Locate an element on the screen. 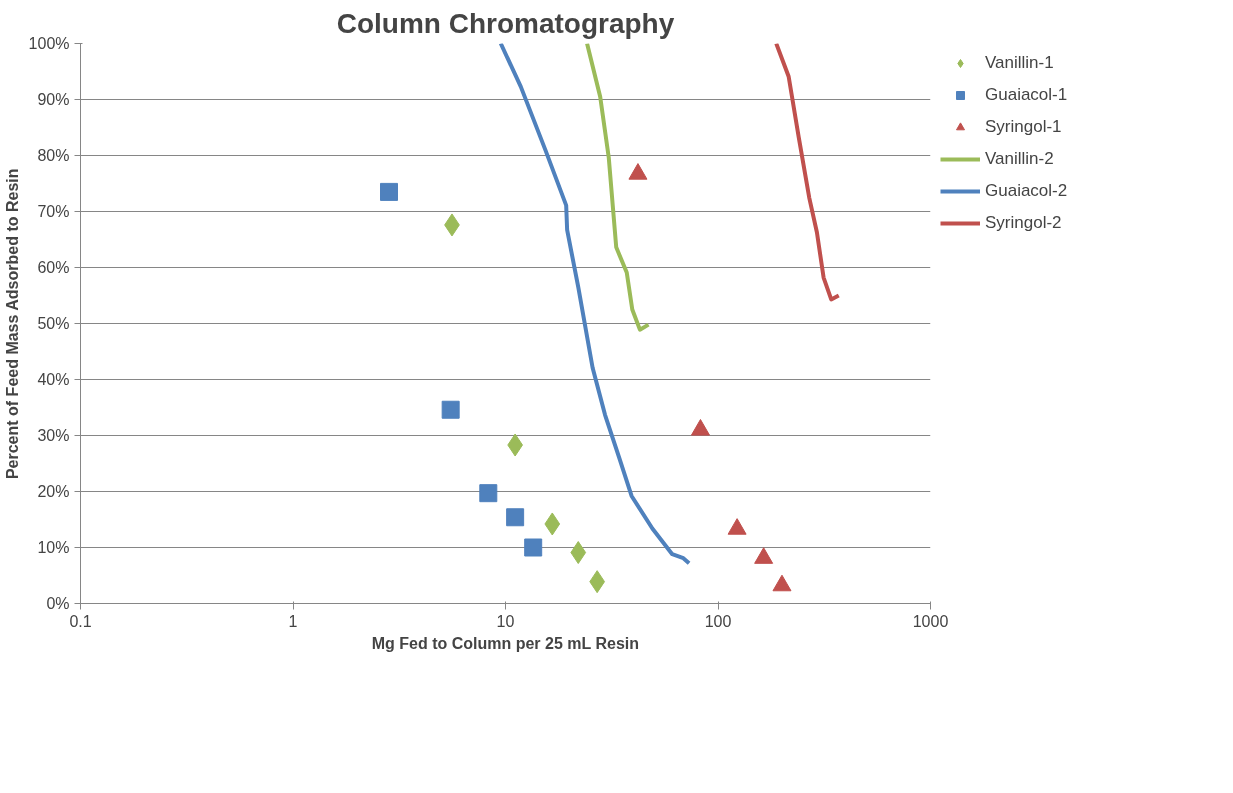 The image size is (1233, 793). x-tick-label: 1 is located at coordinates (293, 621).